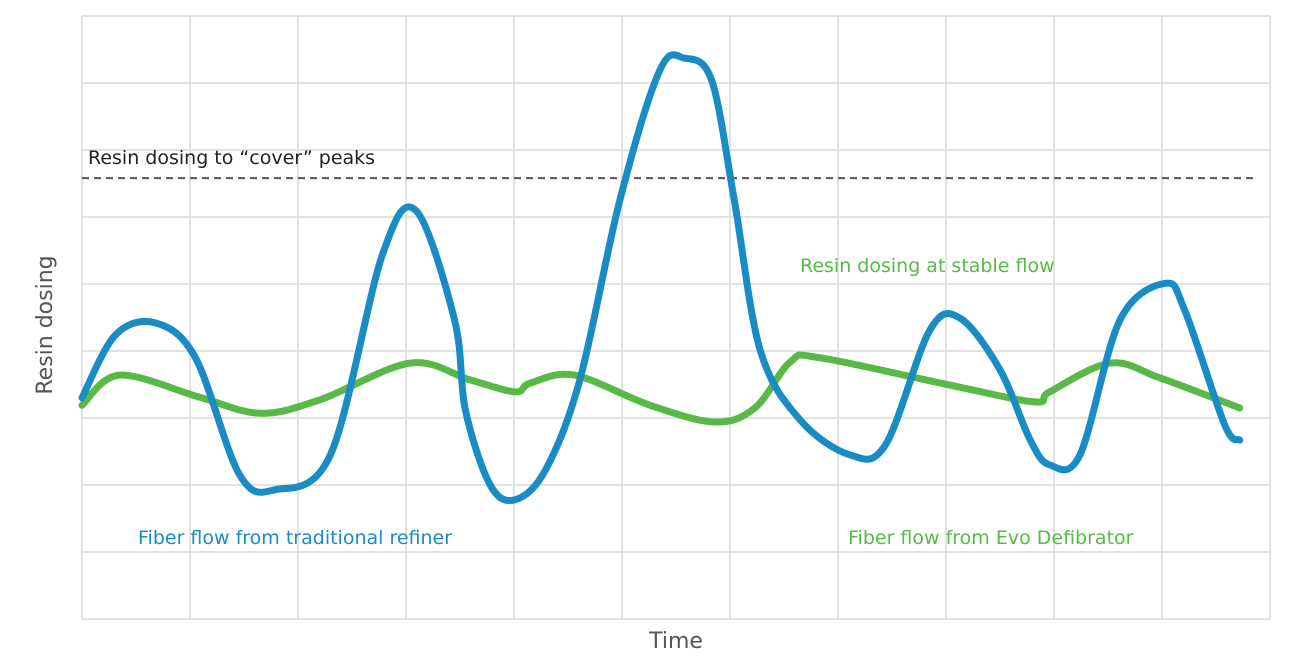  What do you see at coordinates (45, 324) in the screenshot?
I see `y-axis-label: Resin dosing` at bounding box center [45, 324].